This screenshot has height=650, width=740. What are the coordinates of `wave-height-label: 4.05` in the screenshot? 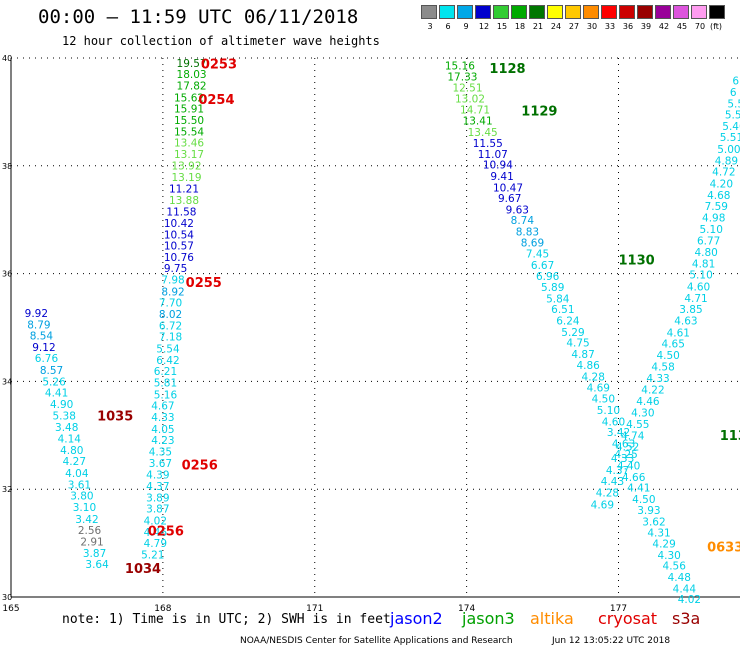 It's located at (162, 430).